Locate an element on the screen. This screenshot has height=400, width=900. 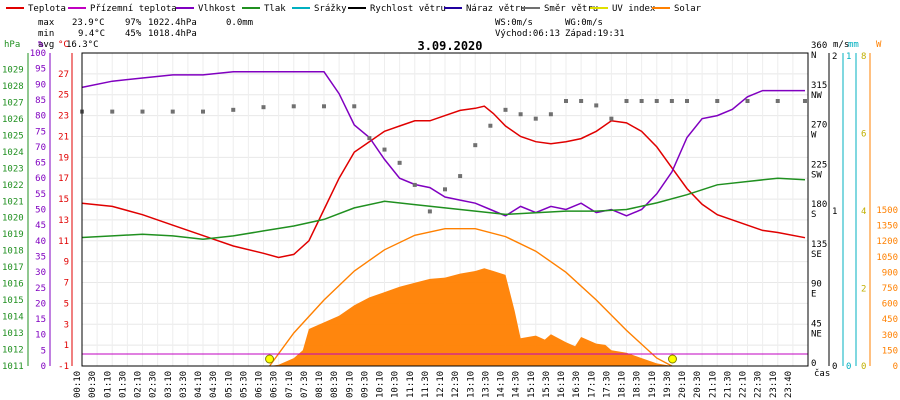
tick-label: 60 is located at coordinates (40, 179).